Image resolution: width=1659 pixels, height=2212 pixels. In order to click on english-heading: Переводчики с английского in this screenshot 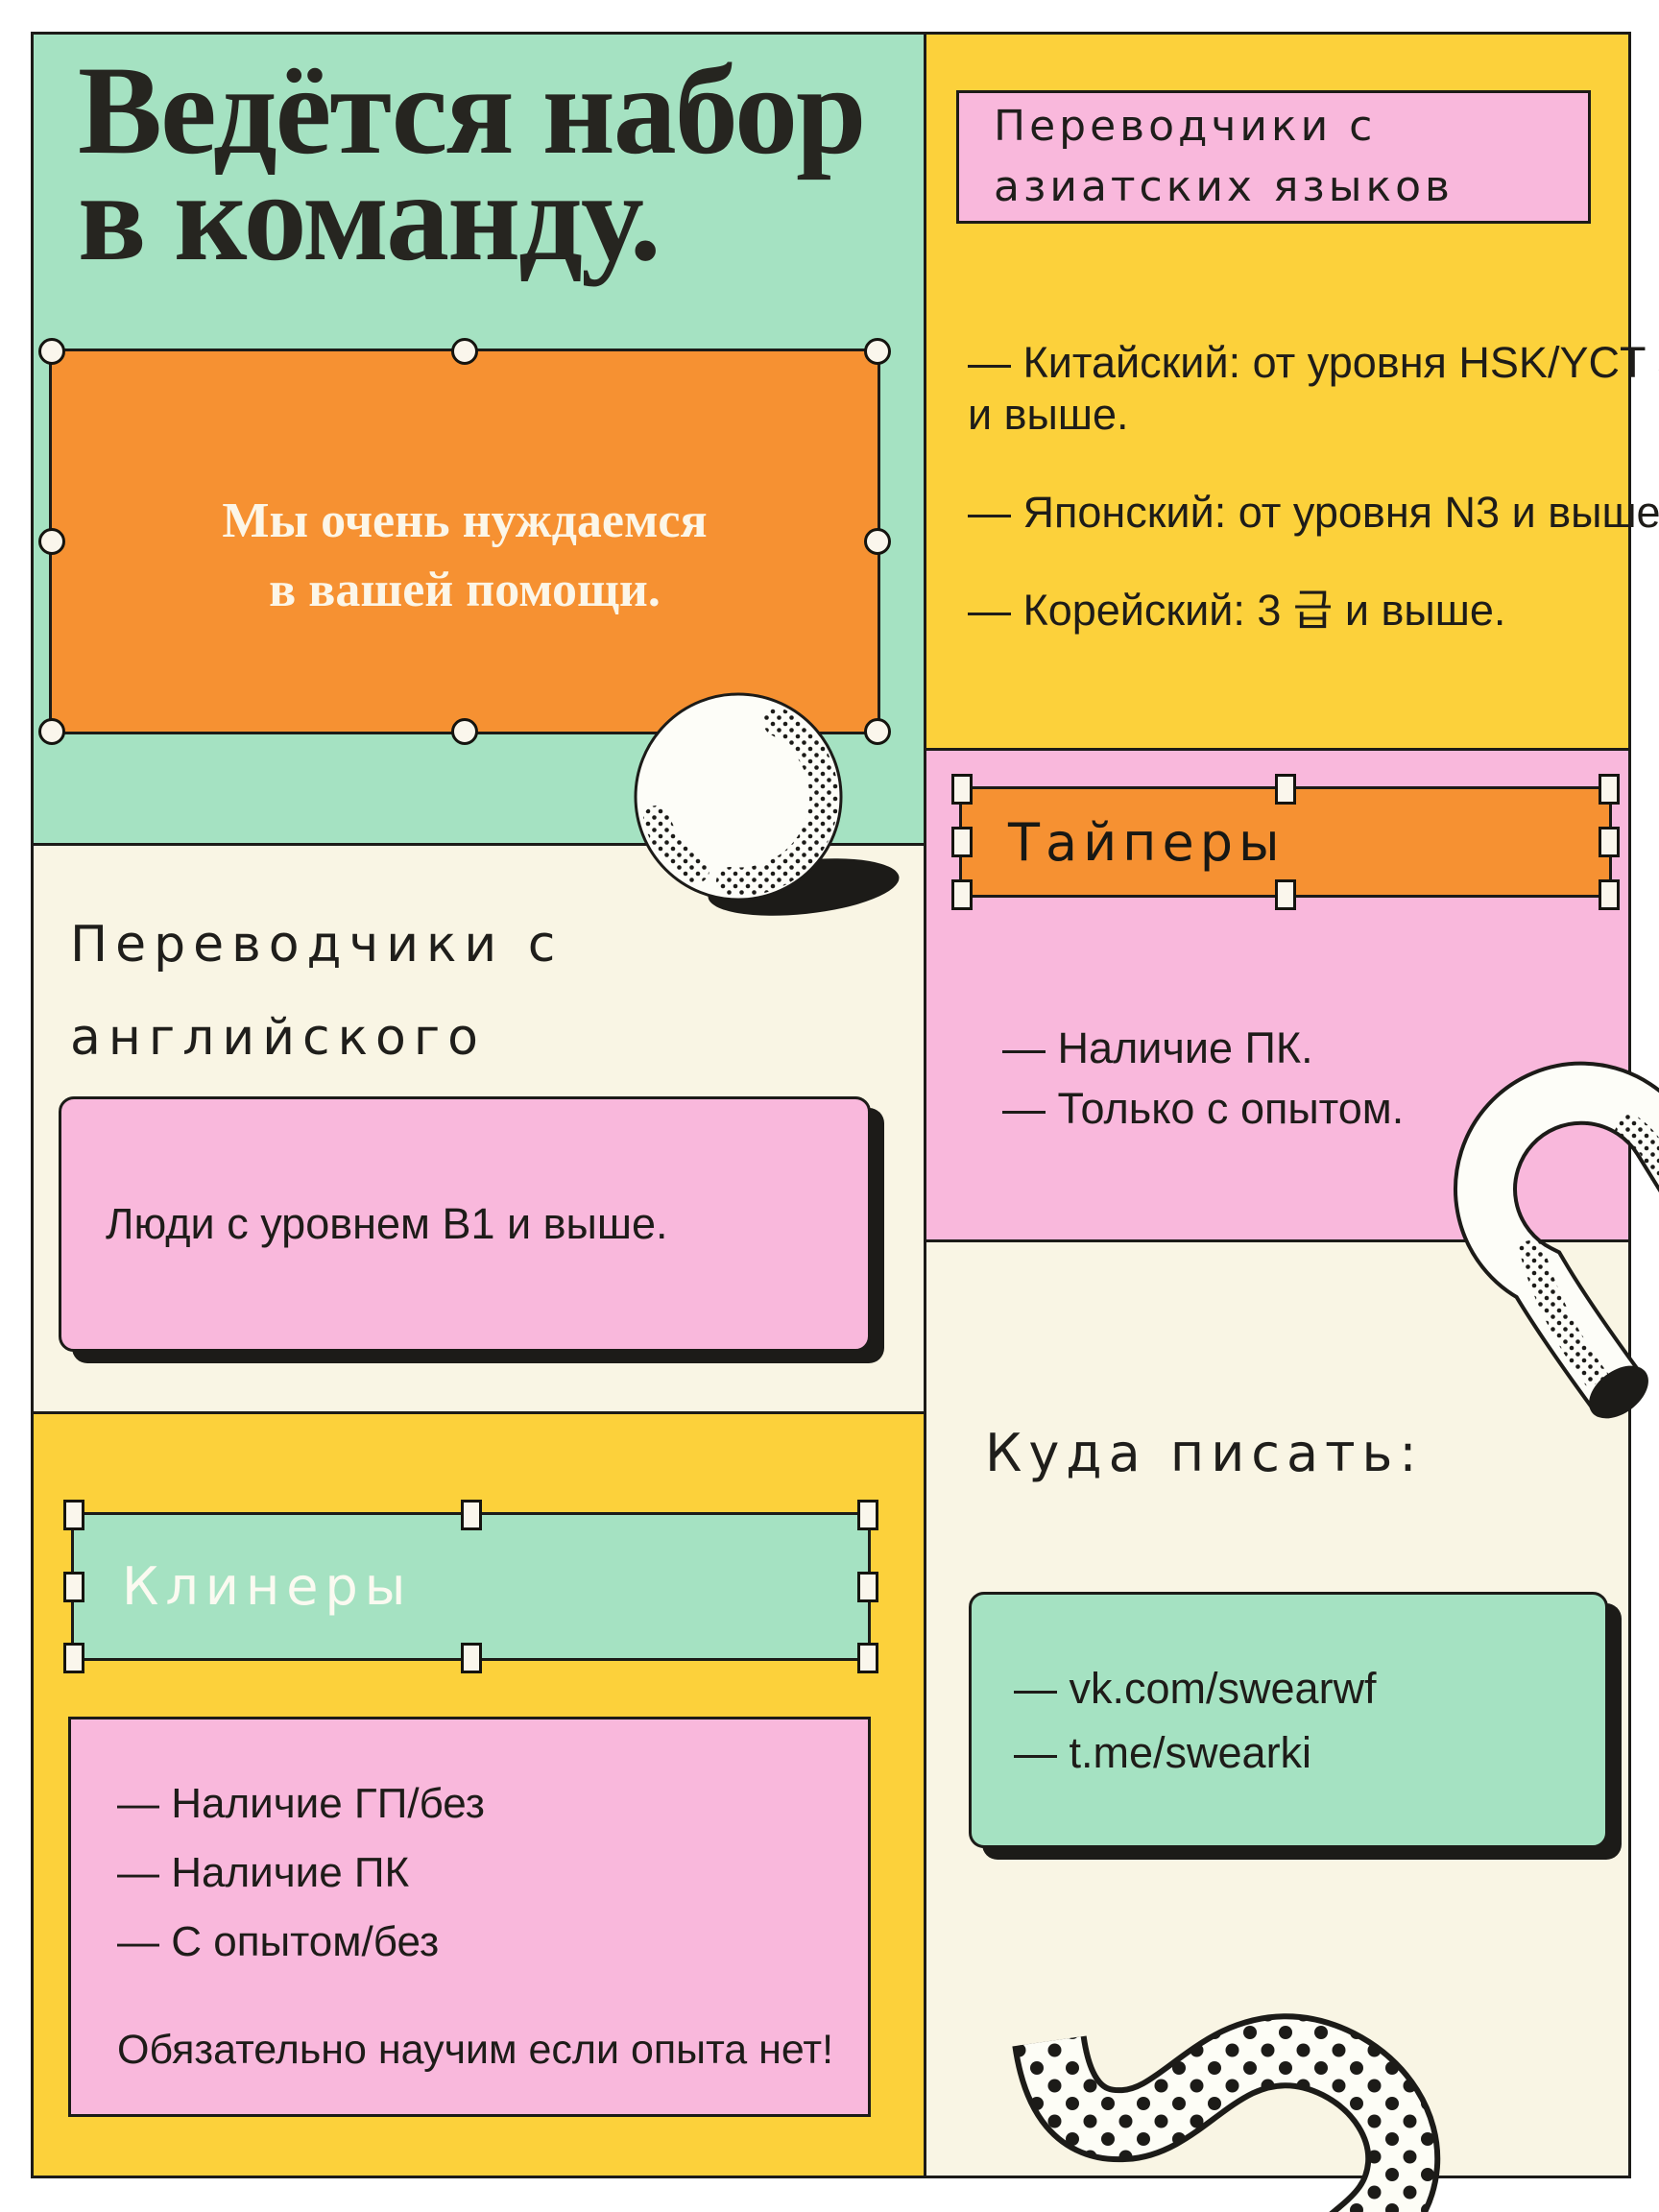, I will do `click(317, 992)`.